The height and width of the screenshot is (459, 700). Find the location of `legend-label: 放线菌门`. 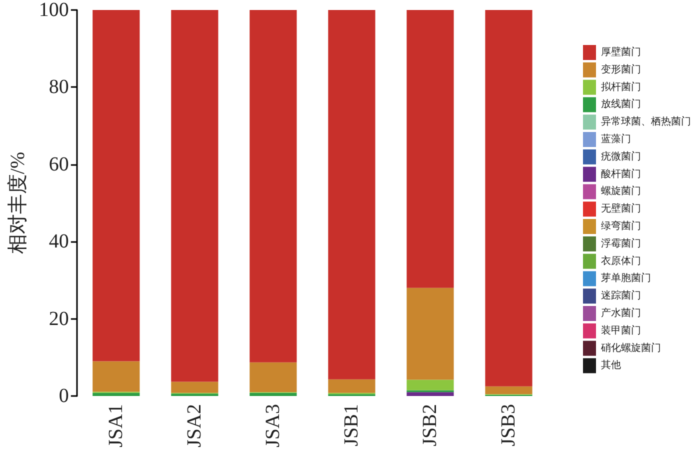

legend-label: 放线菌门 is located at coordinates (621, 104).